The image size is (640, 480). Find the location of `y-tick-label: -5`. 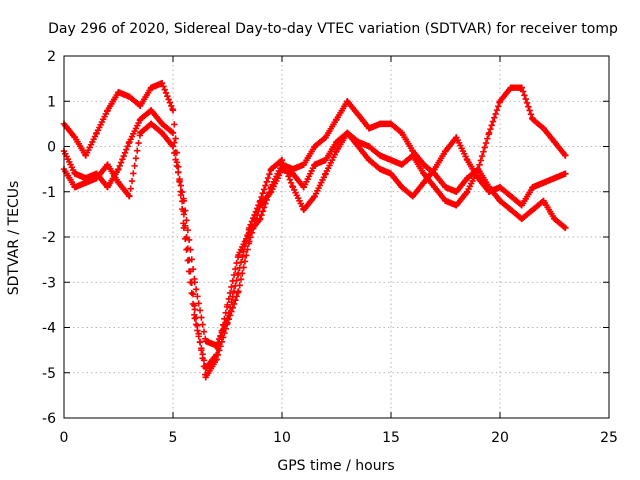

y-tick-label: -5 is located at coordinates (49, 374).